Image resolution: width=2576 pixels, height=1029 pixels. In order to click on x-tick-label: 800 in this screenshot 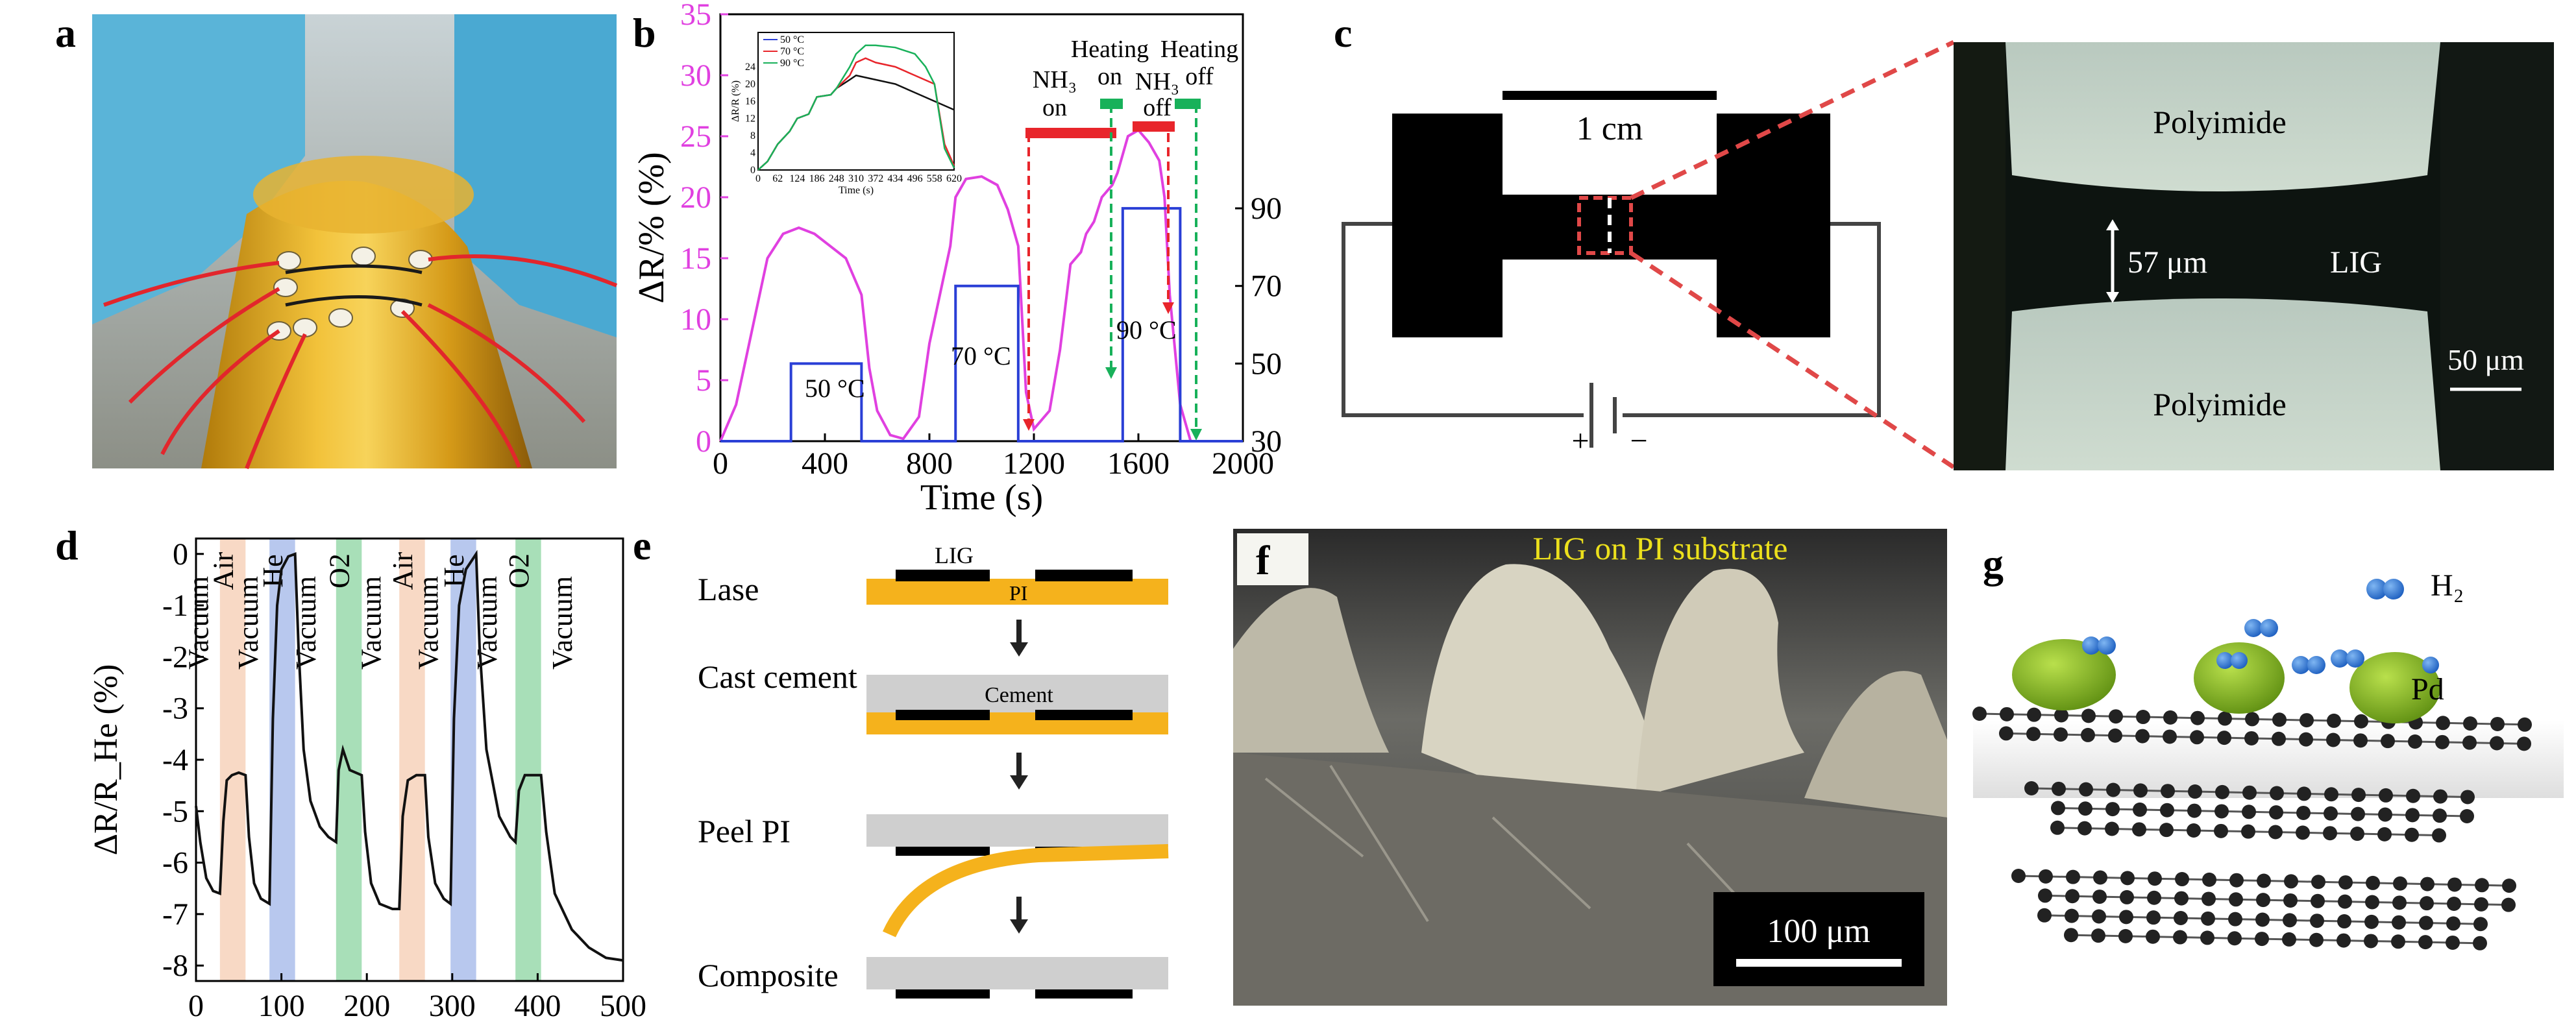, I will do `click(929, 463)`.